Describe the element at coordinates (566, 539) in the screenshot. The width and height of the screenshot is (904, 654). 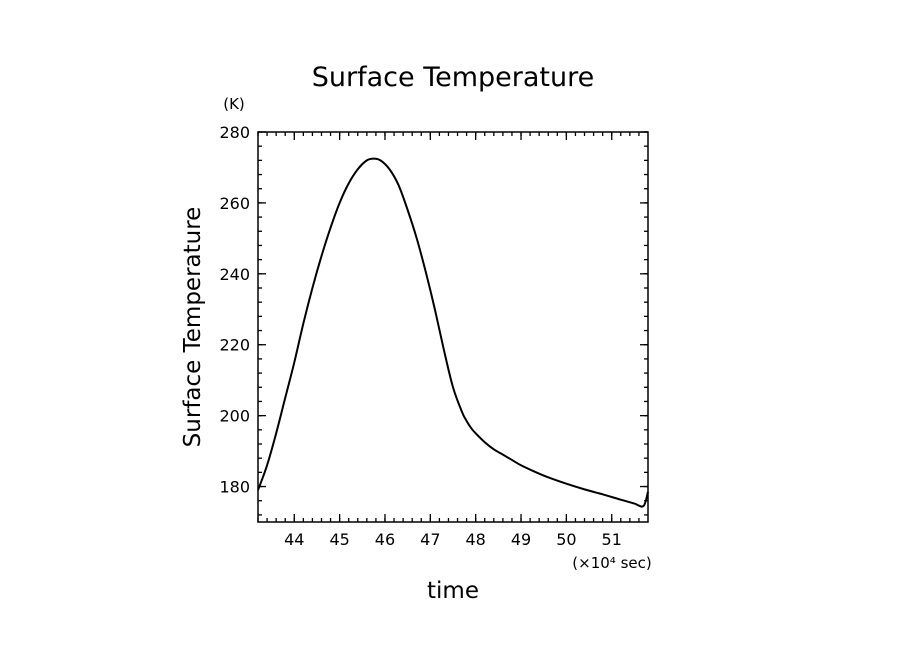
I see `x-tick-label: 50` at that location.